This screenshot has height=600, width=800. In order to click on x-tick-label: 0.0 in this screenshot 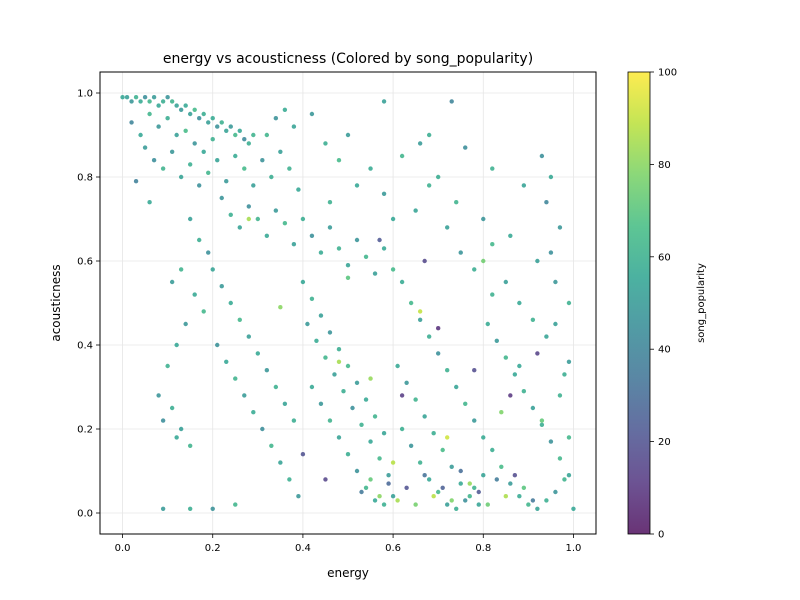, I will do `click(123, 548)`.